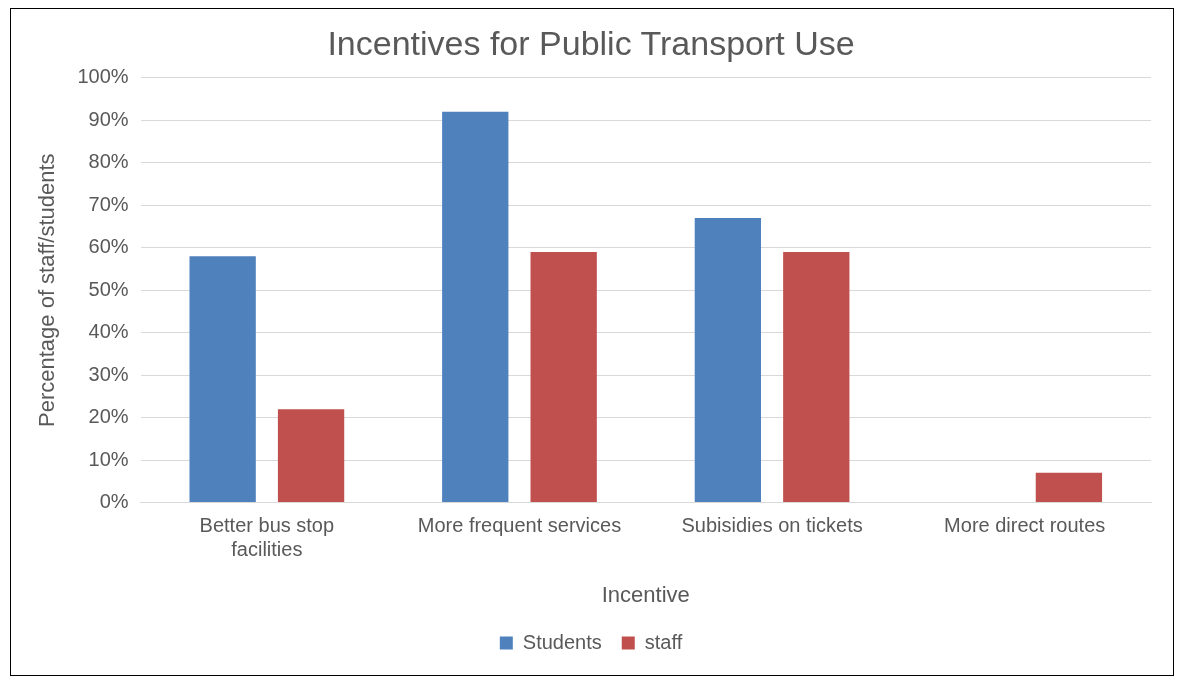 The width and height of the screenshot is (1177, 680). What do you see at coordinates (108, 203) in the screenshot?
I see `y-tick-label: 70%` at bounding box center [108, 203].